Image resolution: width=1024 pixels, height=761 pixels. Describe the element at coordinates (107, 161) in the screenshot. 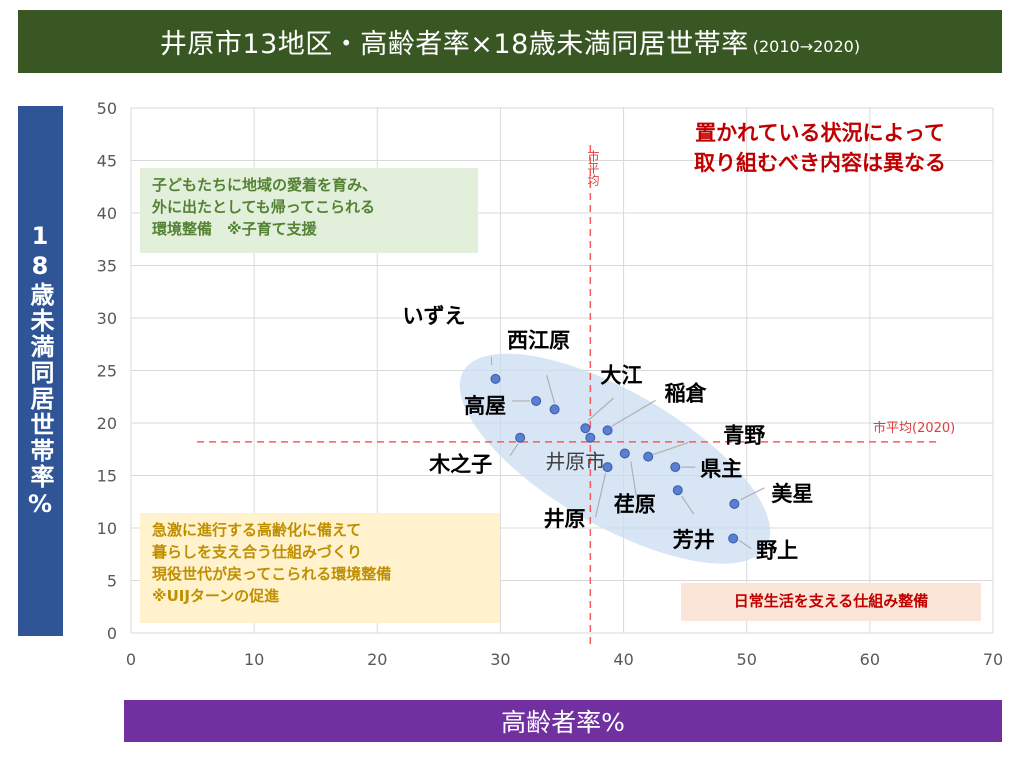

I see `y-tick-label: 45` at that location.